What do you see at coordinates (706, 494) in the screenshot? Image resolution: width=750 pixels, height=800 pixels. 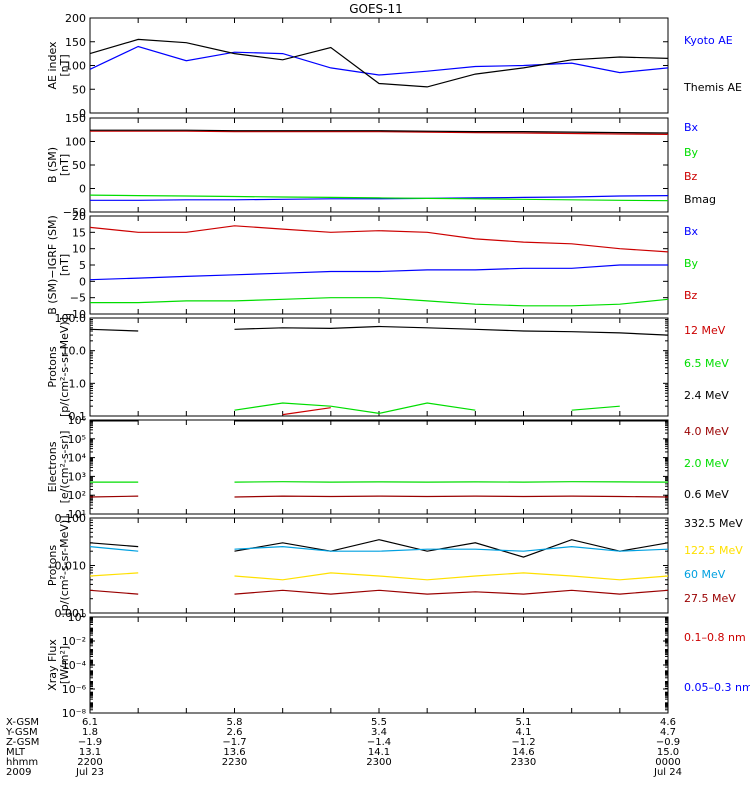 I see `legend-0.6-MeV: 0.6 MeV` at bounding box center [706, 494].